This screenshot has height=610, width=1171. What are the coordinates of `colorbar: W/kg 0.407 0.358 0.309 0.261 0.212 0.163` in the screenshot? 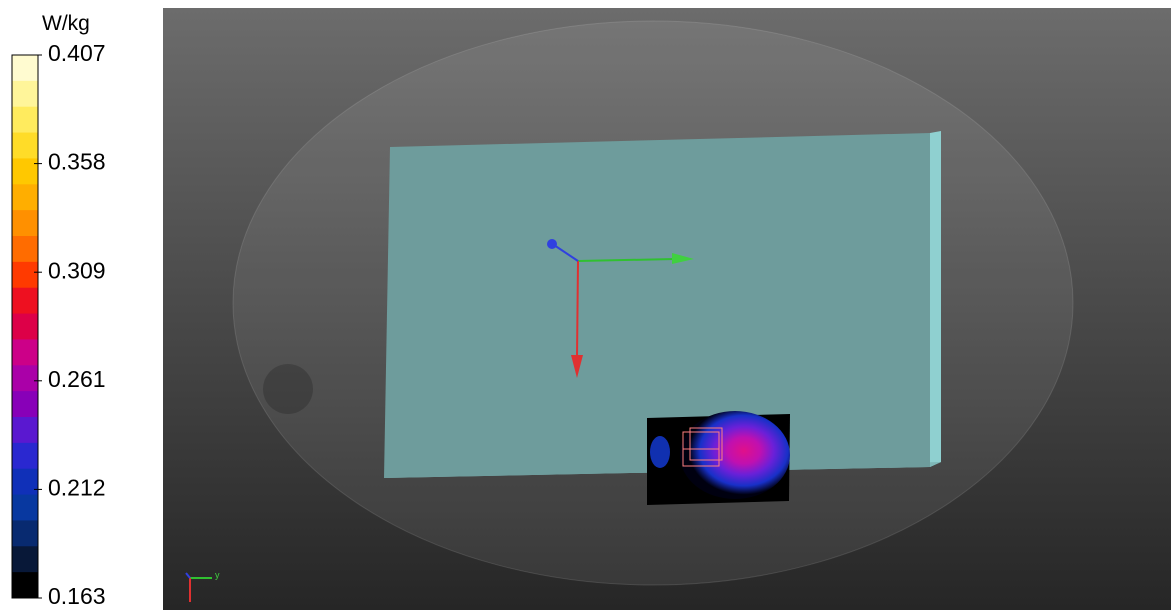 It's located at (58, 310).